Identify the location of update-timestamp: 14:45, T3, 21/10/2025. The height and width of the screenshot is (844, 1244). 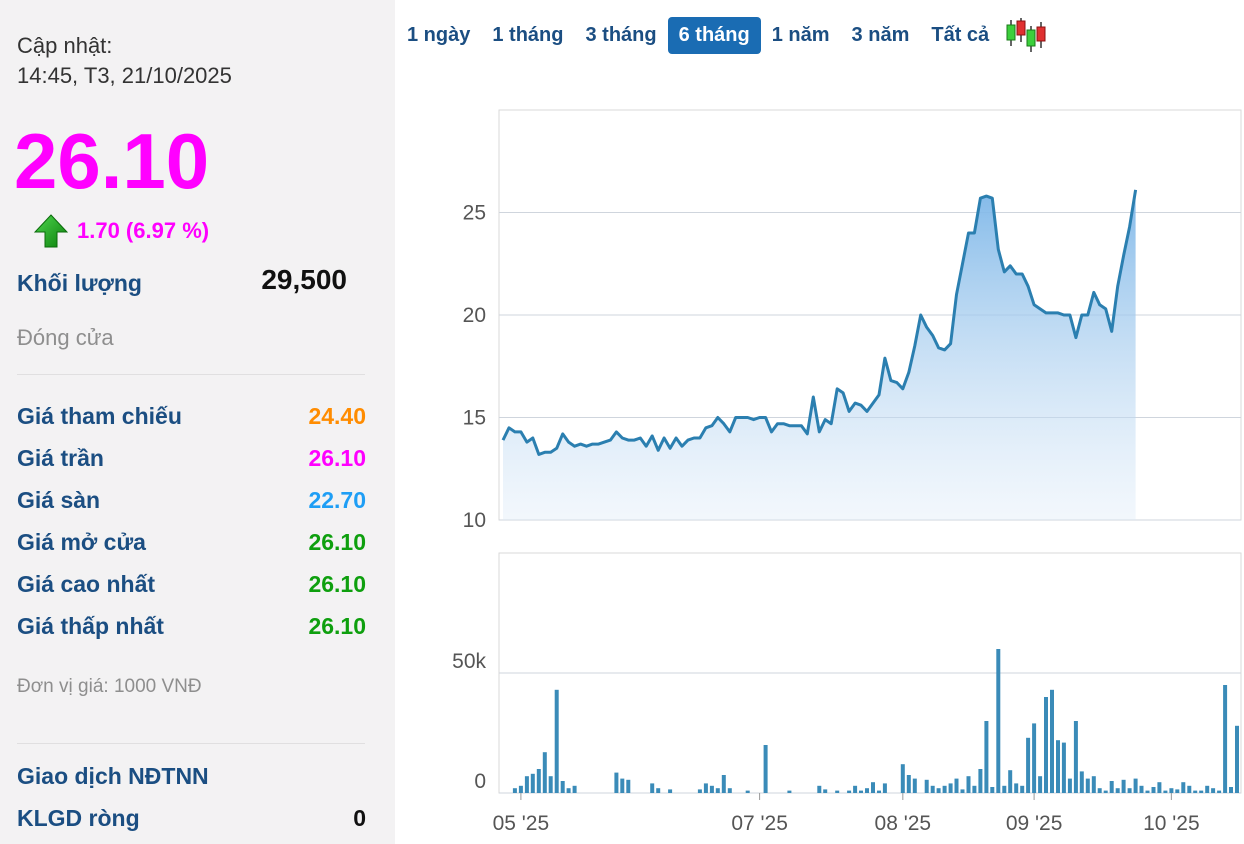
(124, 75).